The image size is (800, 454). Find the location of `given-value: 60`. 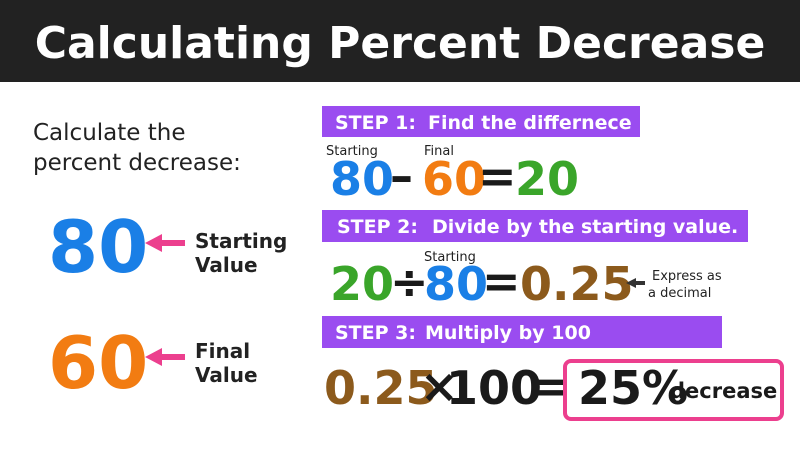

given-value: 60 is located at coordinates (98, 363).